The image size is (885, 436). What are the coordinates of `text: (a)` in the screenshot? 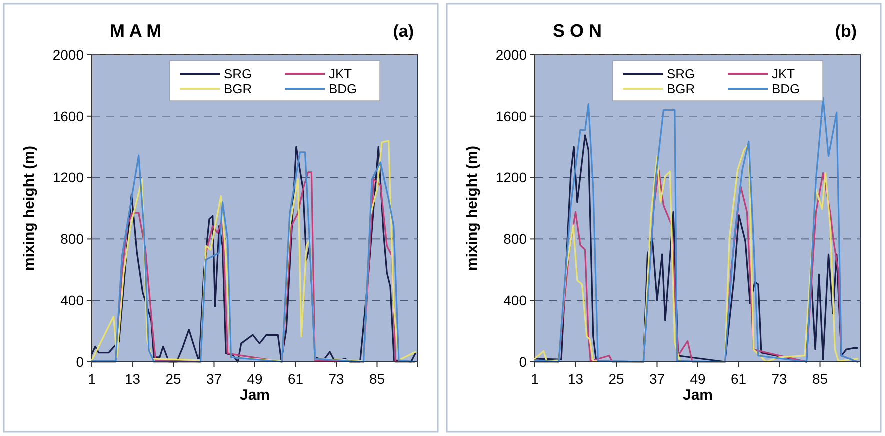 It's located at (403, 31).